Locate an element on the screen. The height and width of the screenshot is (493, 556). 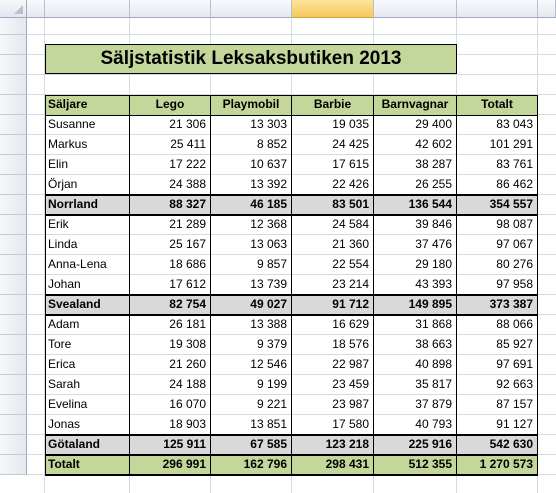
grand-total-value: 298 431 is located at coordinates (333, 465).